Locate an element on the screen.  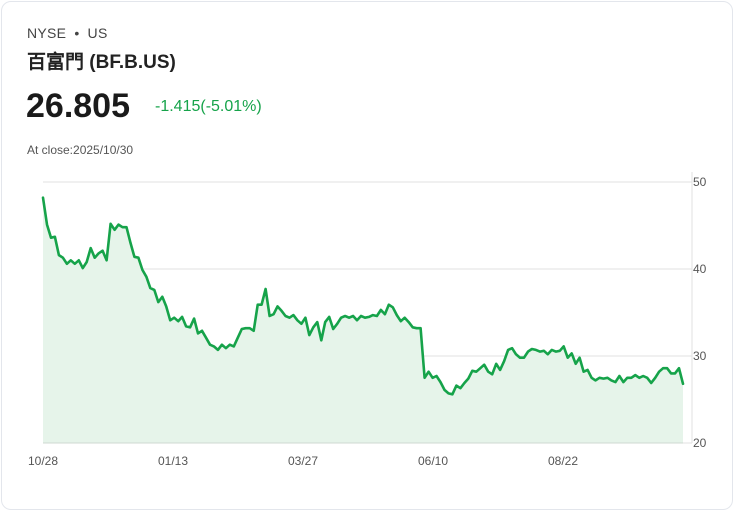
x-tick-label: 08/22 is located at coordinates (563, 461).